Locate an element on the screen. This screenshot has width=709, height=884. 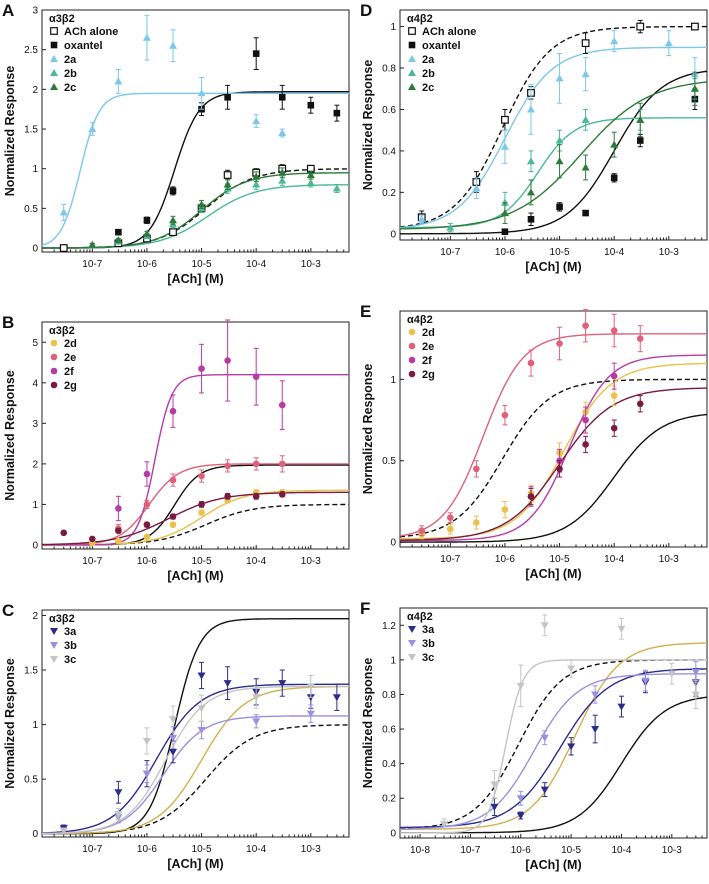
y-tick-label: 0.2 is located at coordinates (389, 193).